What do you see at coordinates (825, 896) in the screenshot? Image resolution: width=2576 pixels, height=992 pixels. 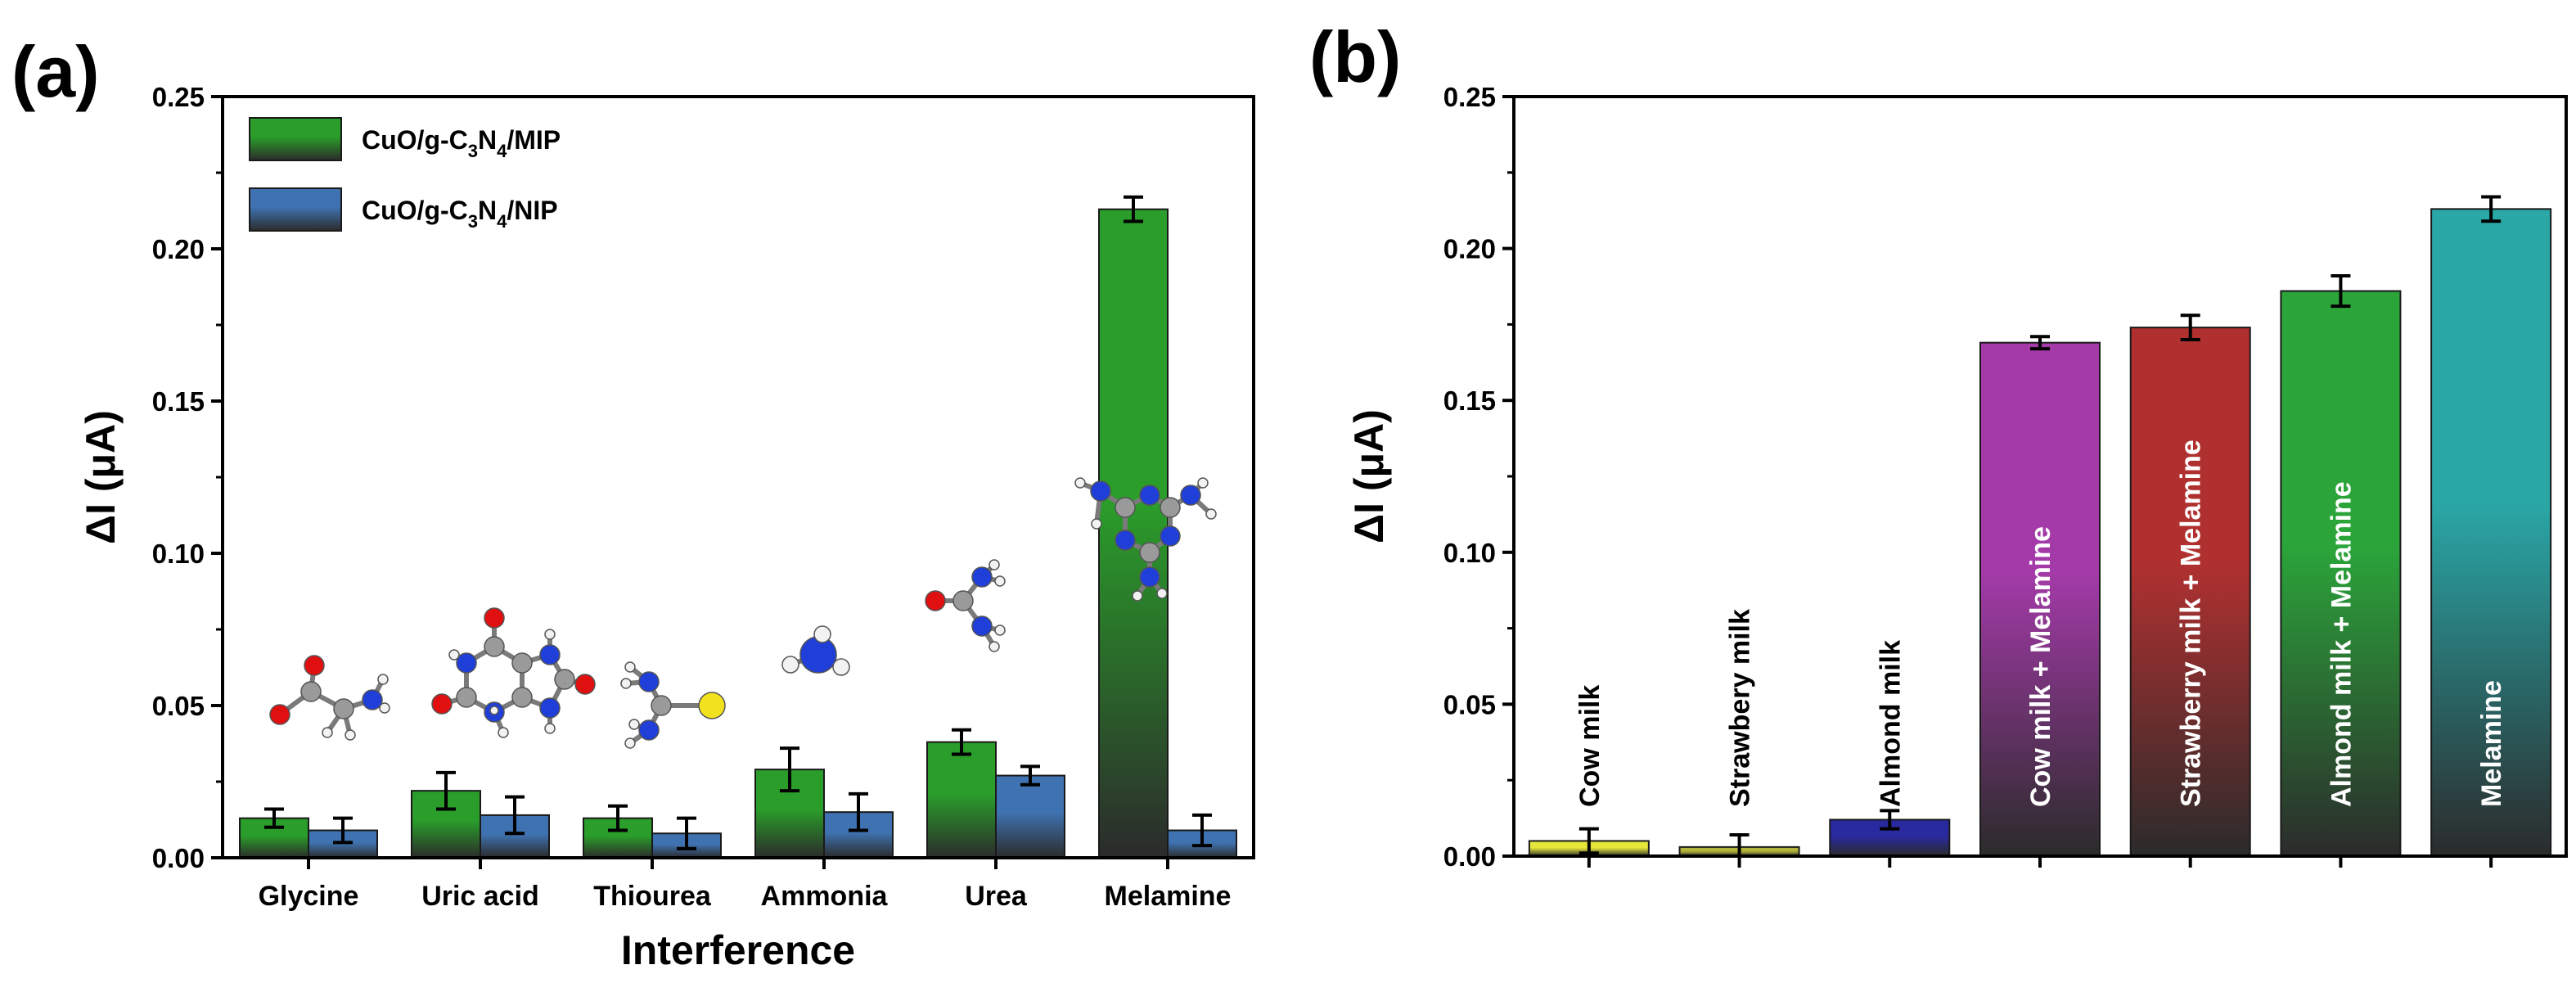 I see `panel-a-category-label: Ammonia` at bounding box center [825, 896].